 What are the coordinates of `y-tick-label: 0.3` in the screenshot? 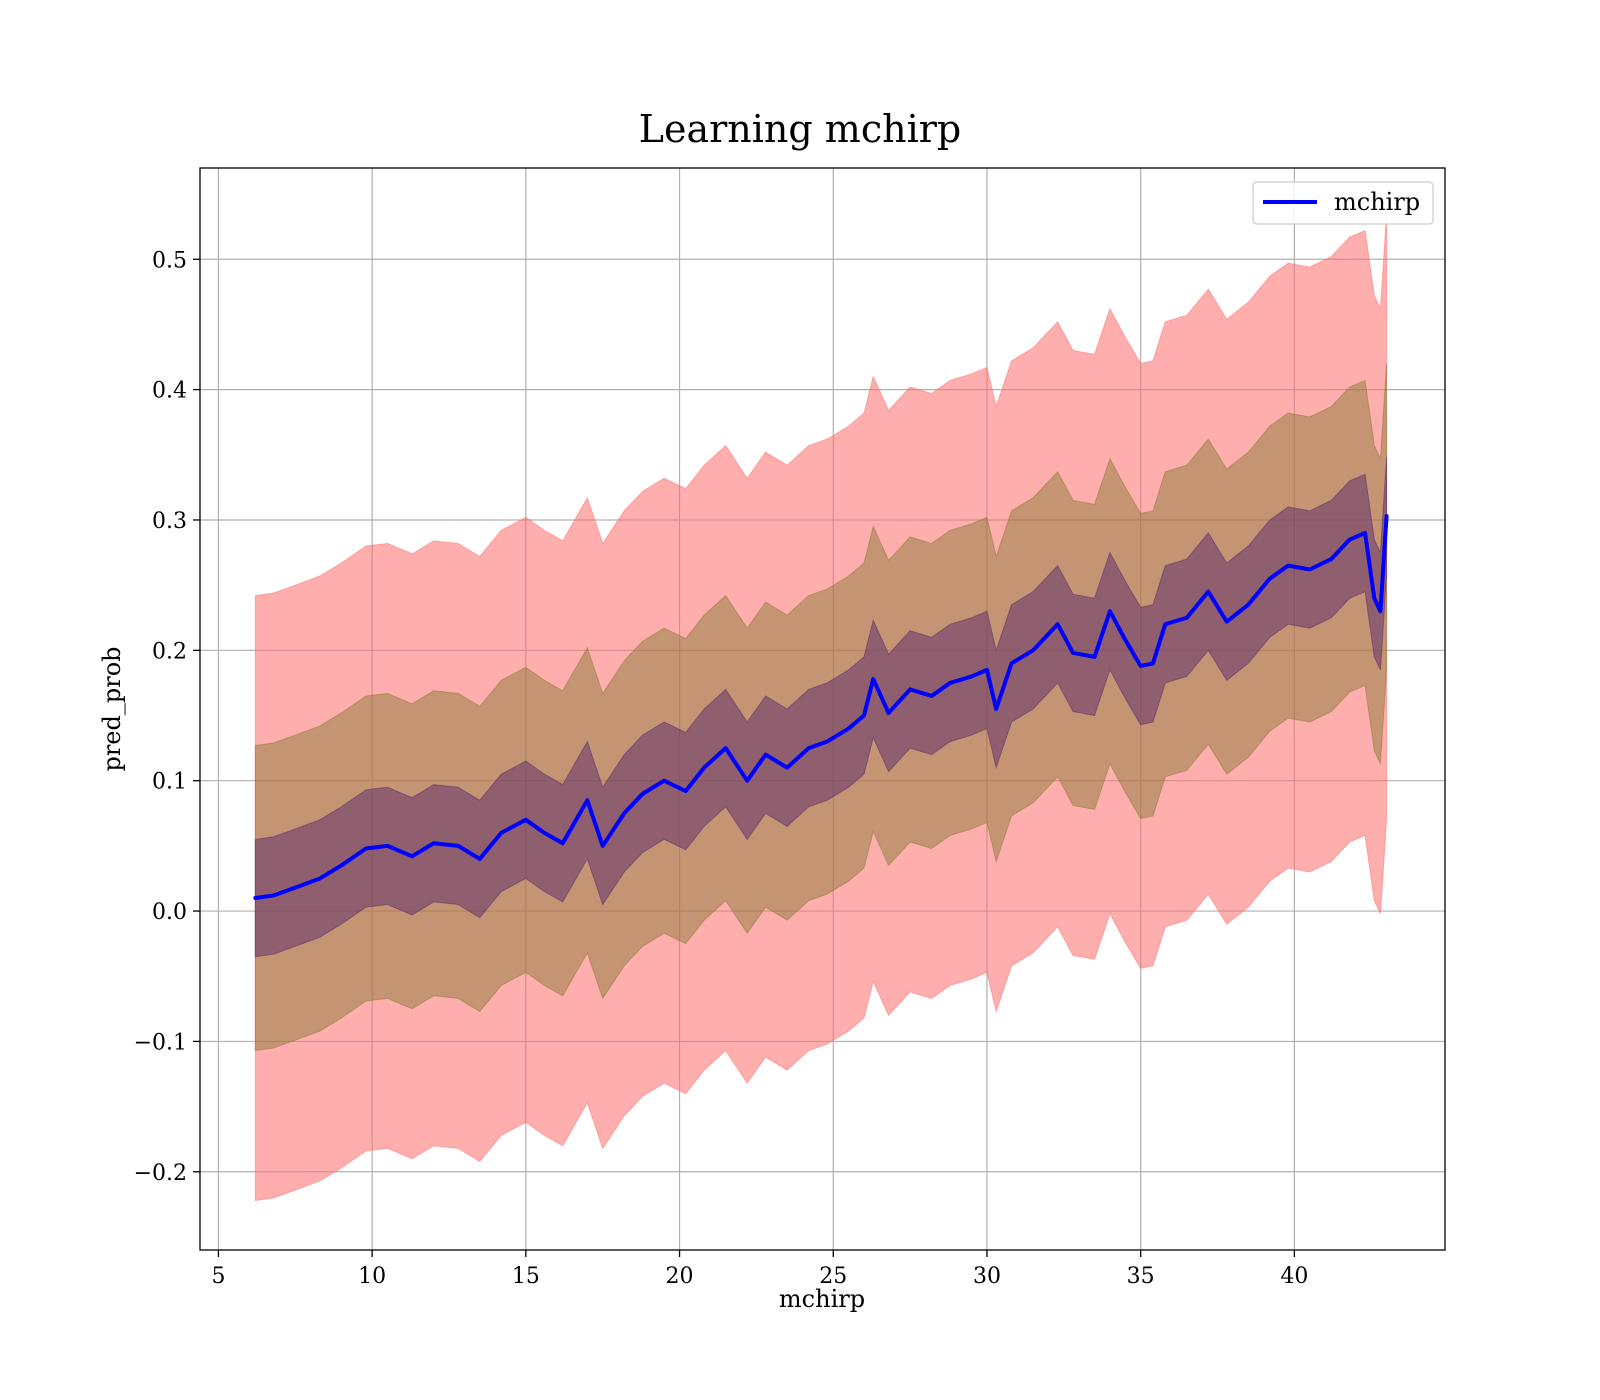 It's located at (169, 521).